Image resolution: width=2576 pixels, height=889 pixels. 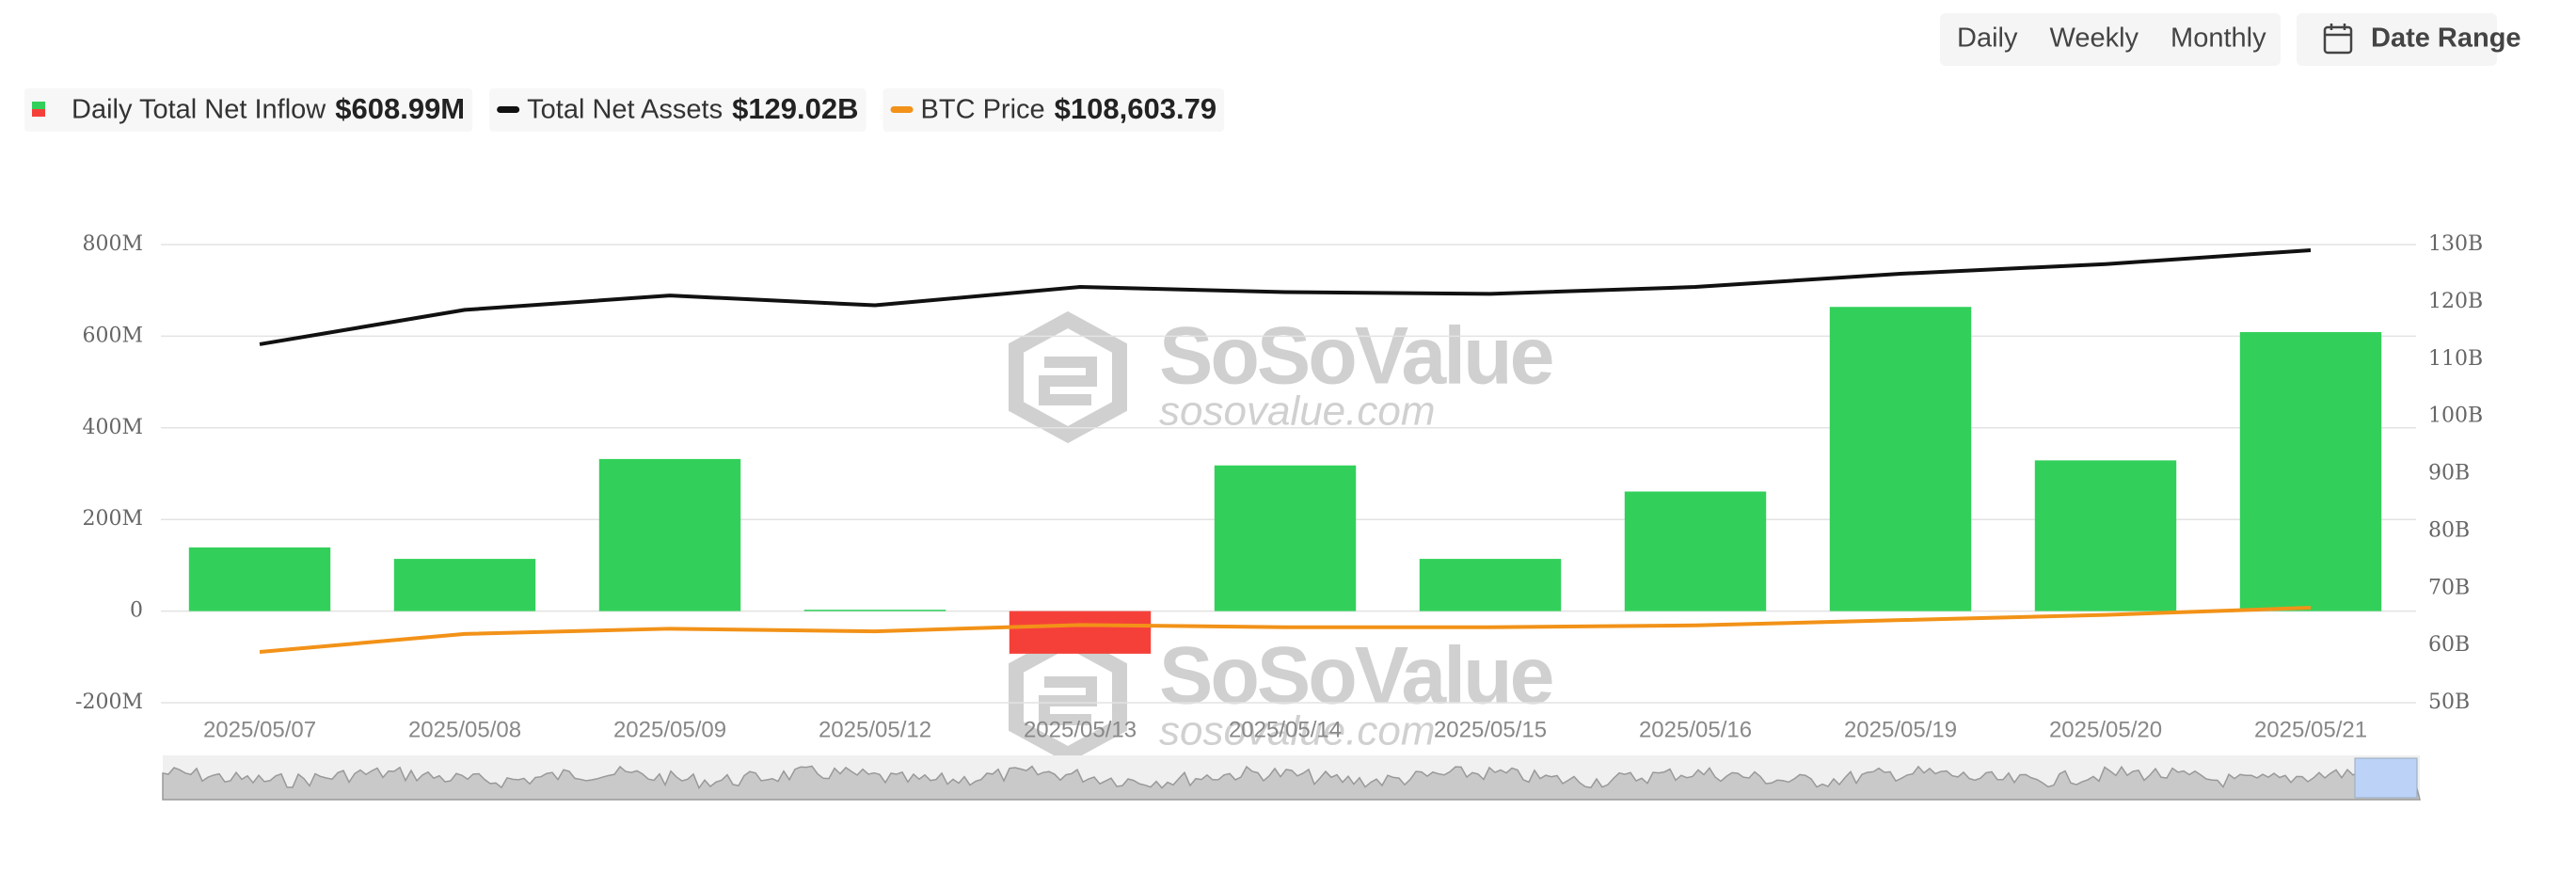 I want to click on period-button: Weekly, so click(x=2094, y=39).